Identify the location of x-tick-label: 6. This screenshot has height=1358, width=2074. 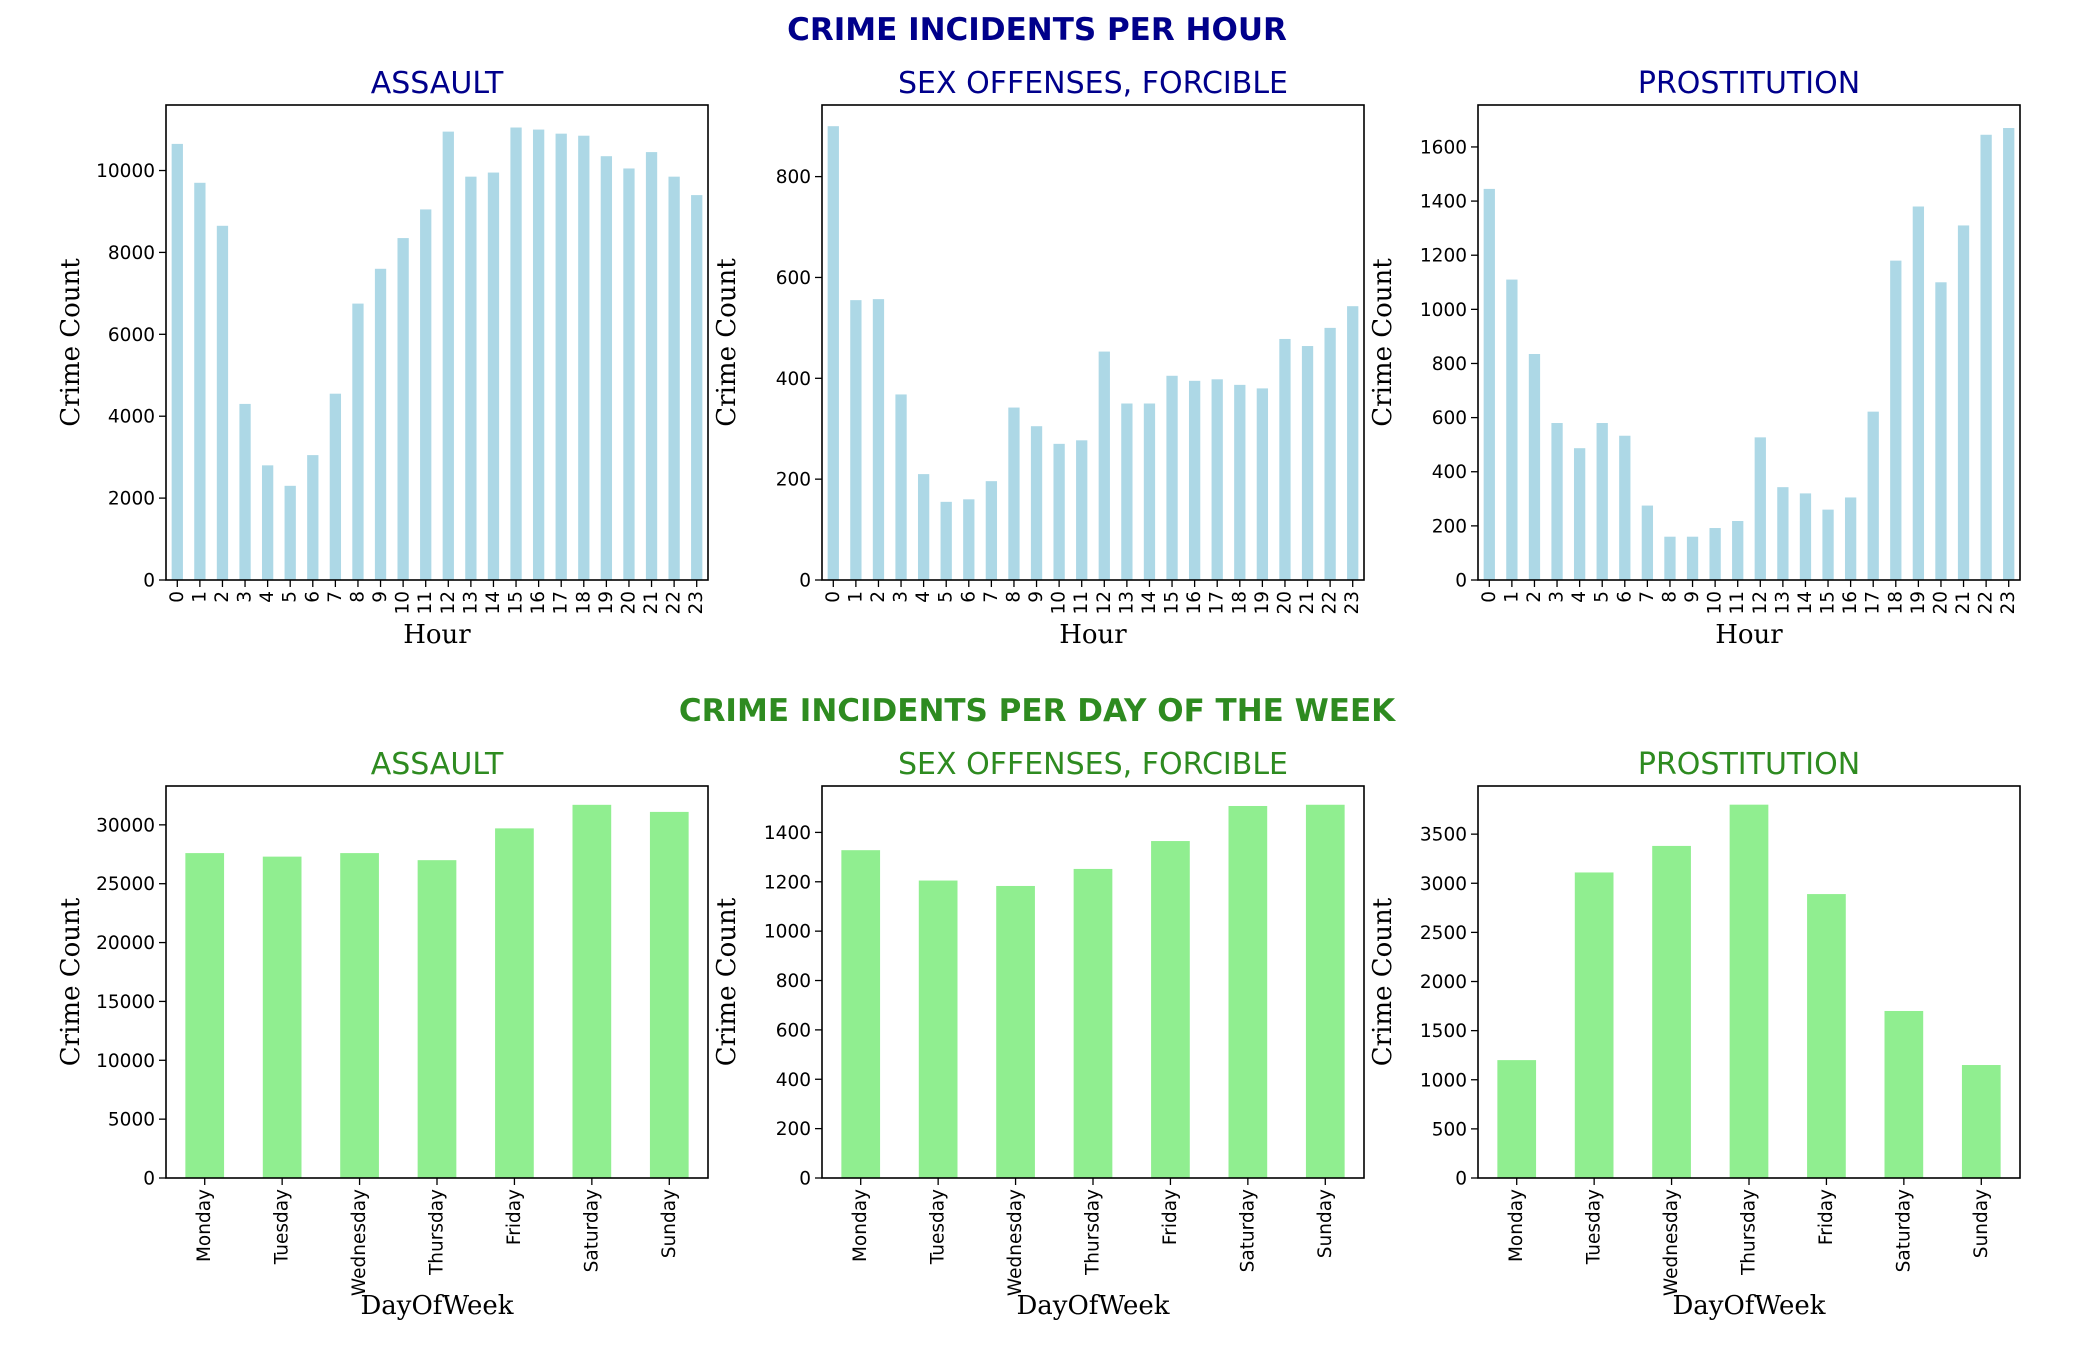
(1624, 597).